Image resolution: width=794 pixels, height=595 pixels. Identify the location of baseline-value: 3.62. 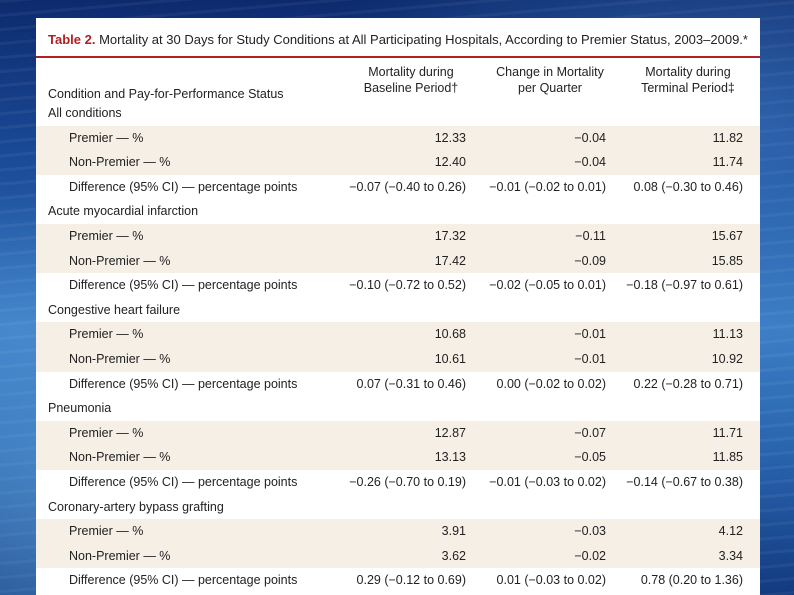
(453, 555).